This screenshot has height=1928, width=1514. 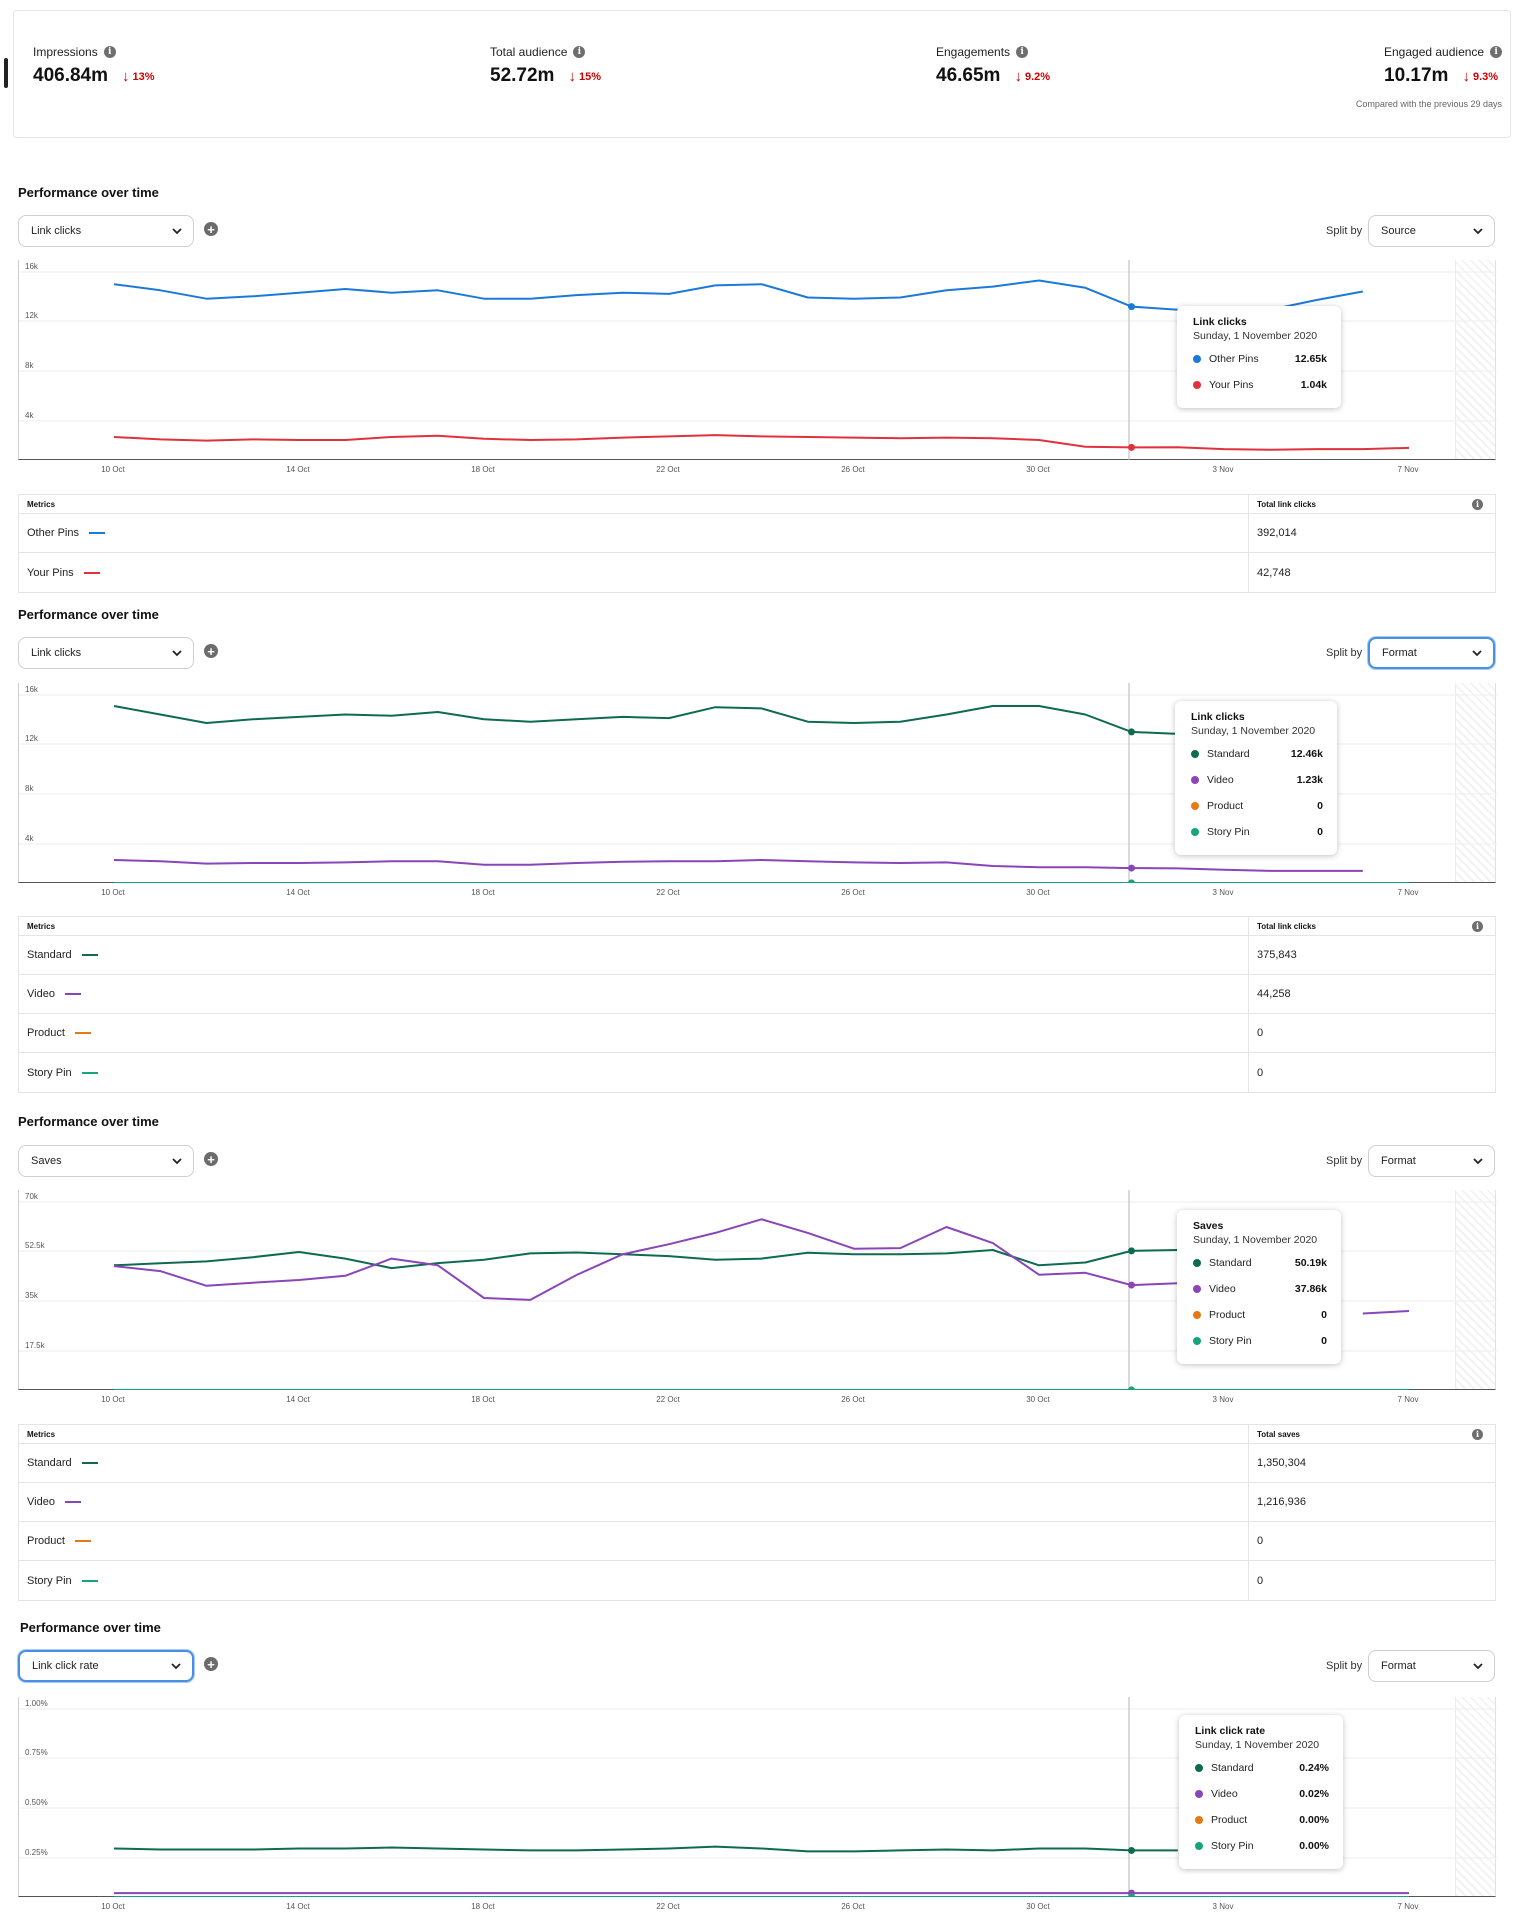 I want to click on x-tick-label: 7 Nov, so click(x=1408, y=892).